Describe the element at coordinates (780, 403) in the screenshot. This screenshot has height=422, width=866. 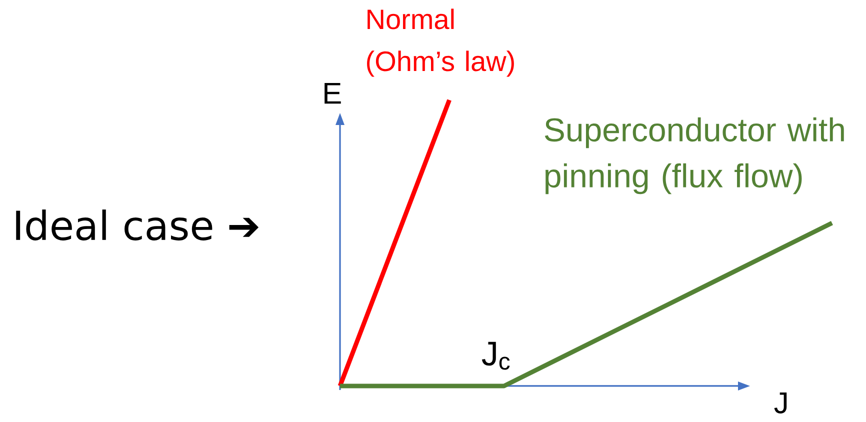
I see `x-axis-title: J` at that location.